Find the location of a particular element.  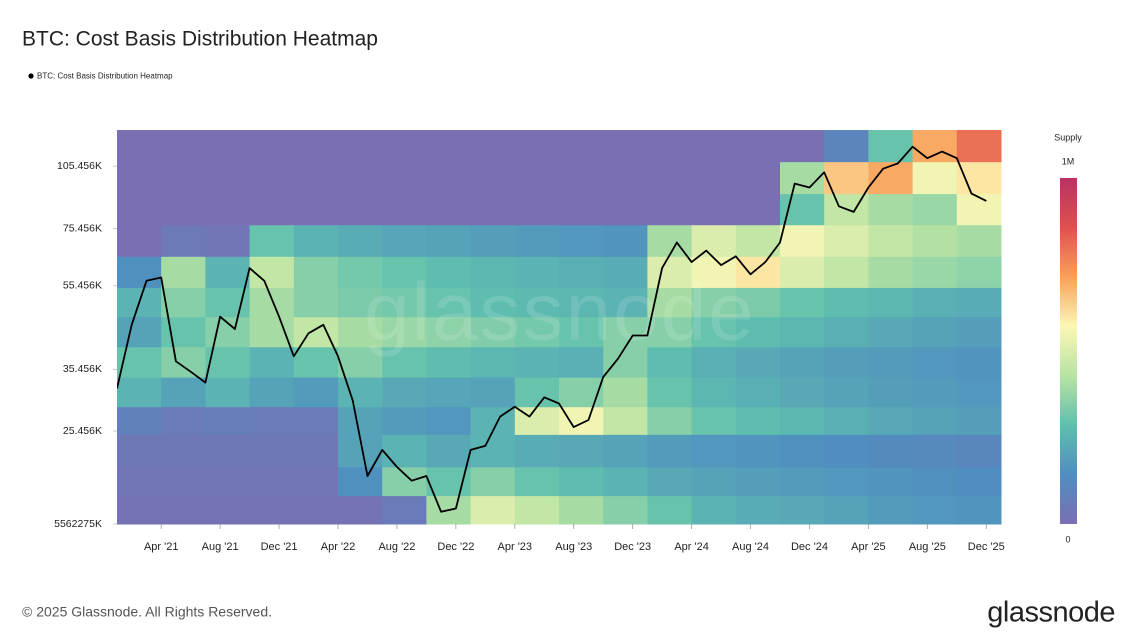

x-tick-label: Dec '25 is located at coordinates (986, 547).